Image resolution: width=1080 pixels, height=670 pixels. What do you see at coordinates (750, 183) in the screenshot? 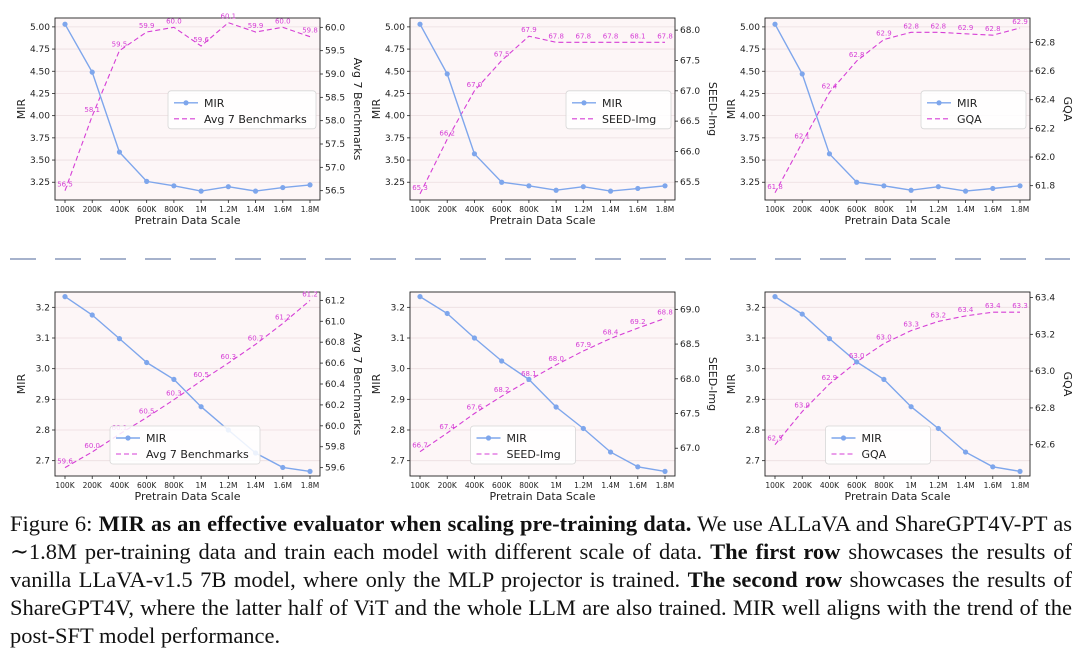
I see `y-tick-label: 3.25` at bounding box center [750, 183].